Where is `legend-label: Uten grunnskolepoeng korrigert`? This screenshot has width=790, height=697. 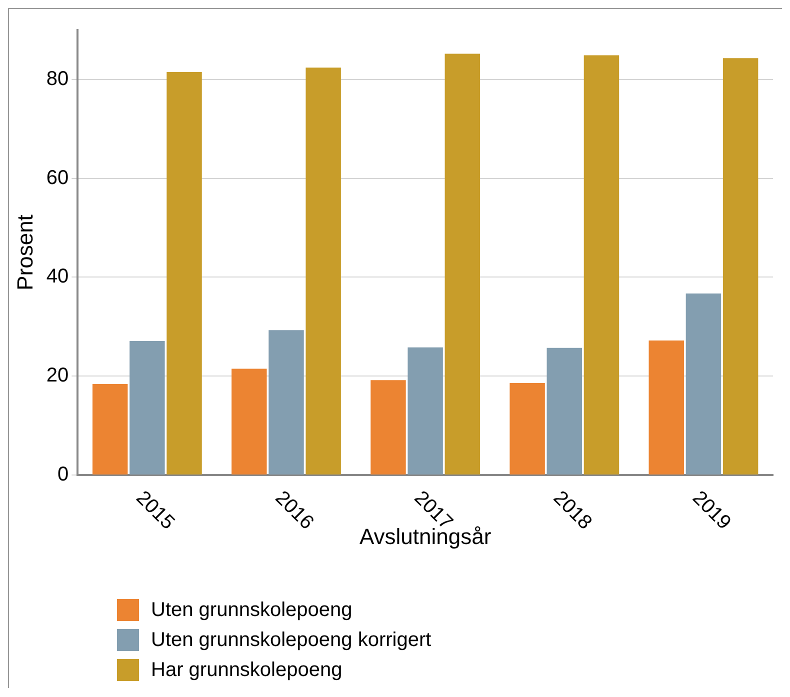
legend-label: Uten grunnskolepoeng korrigert is located at coordinates (291, 640).